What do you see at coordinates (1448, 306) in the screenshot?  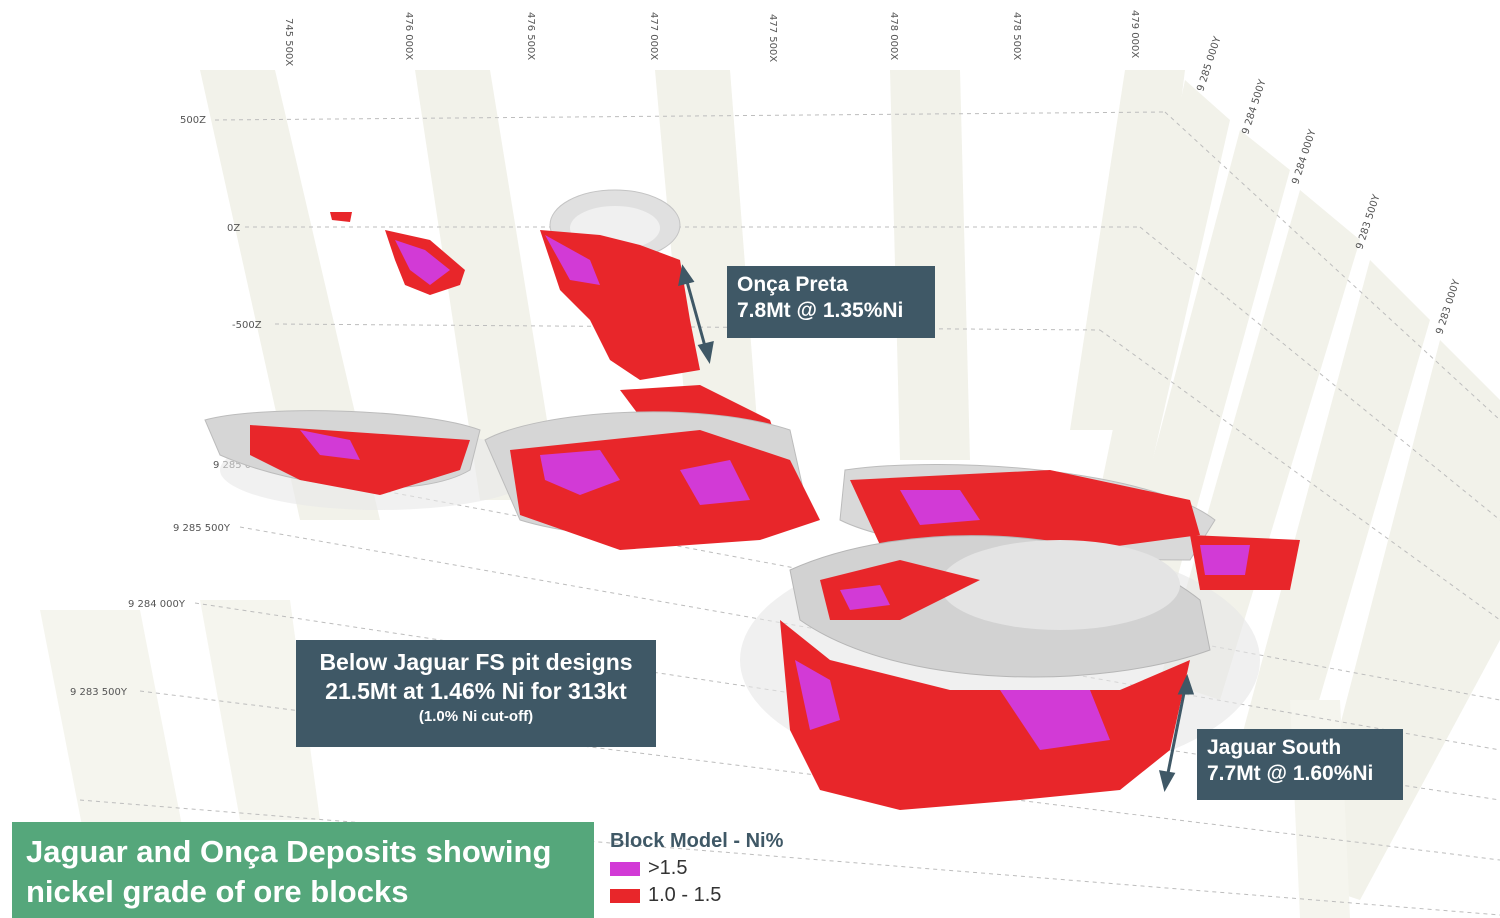 I see `y-label: 9 283 000Y` at bounding box center [1448, 306].